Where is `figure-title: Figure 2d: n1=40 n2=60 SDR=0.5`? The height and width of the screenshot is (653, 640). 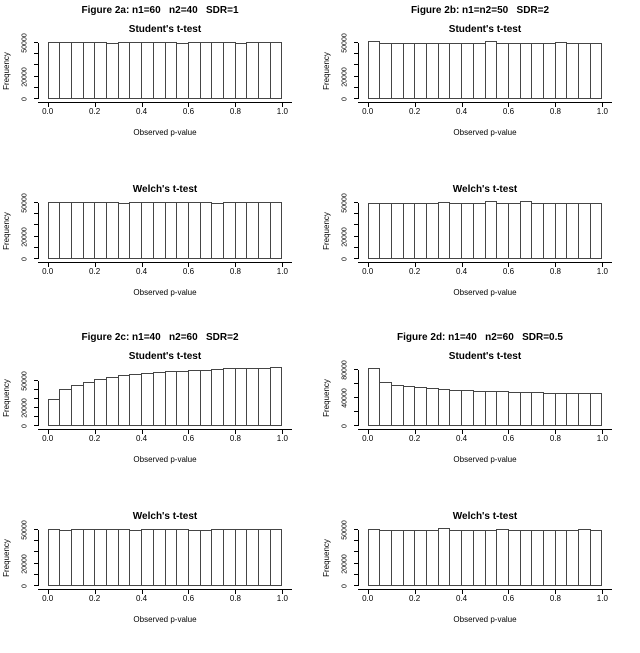
figure-title: Figure 2d: n1=40 n2=60 SDR=0.5 is located at coordinates (480, 337).